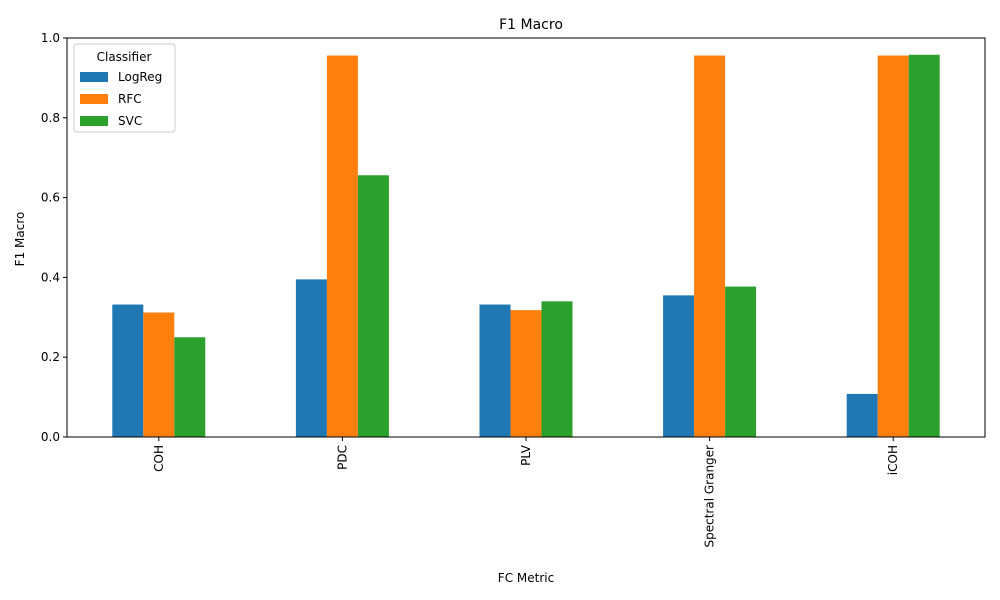  Describe the element at coordinates (531, 25) in the screenshot. I see `chart-title: F1 Macro` at that location.